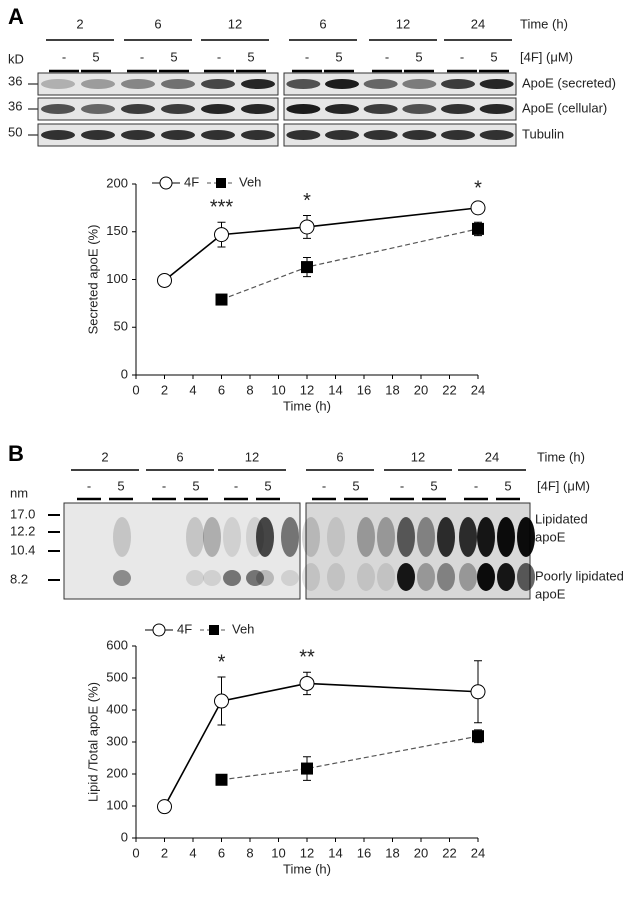 The width and height of the screenshot is (640, 900). Describe the element at coordinates (121, 326) in the screenshot. I see `y-tick-label: 50` at that location.